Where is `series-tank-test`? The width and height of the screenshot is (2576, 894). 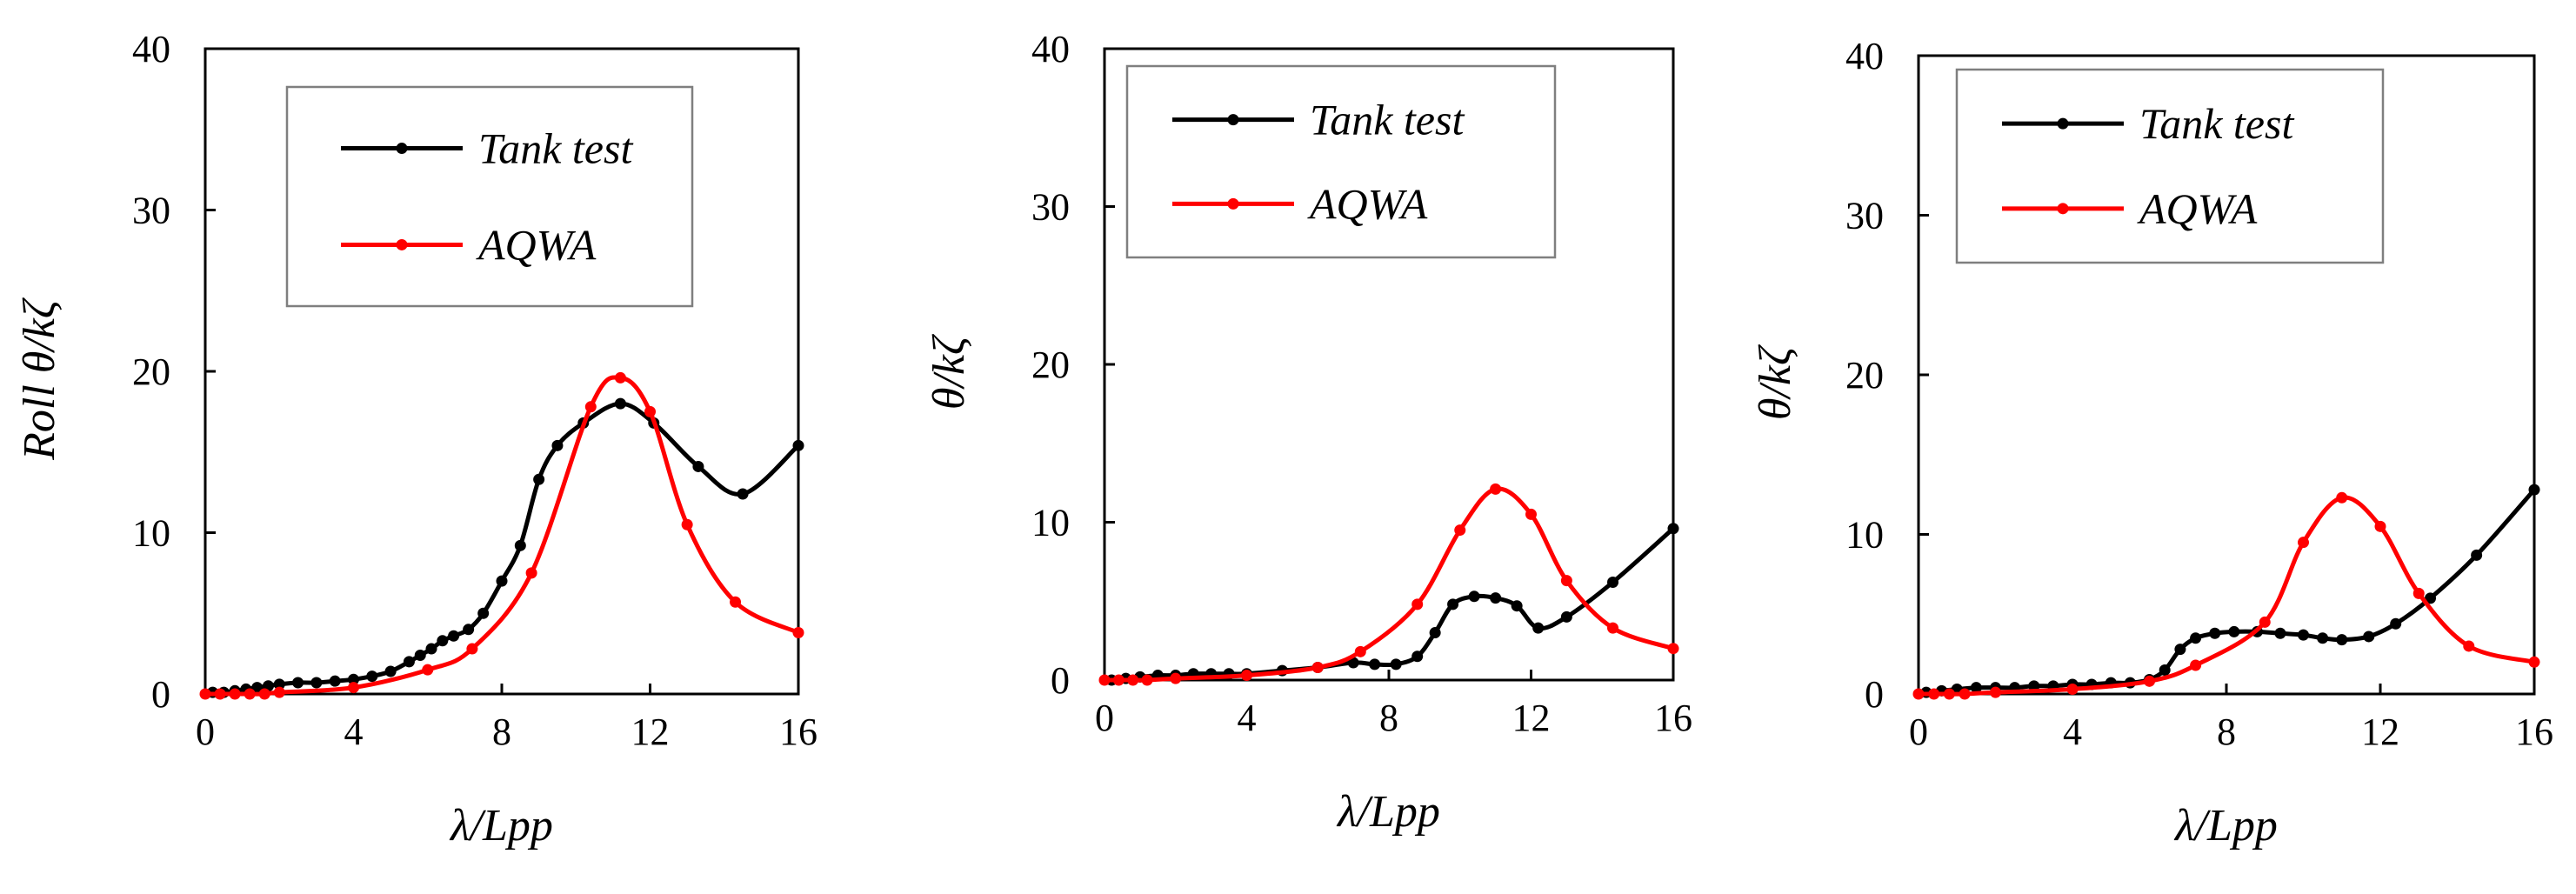 series-tank-test is located at coordinates (506, 548).